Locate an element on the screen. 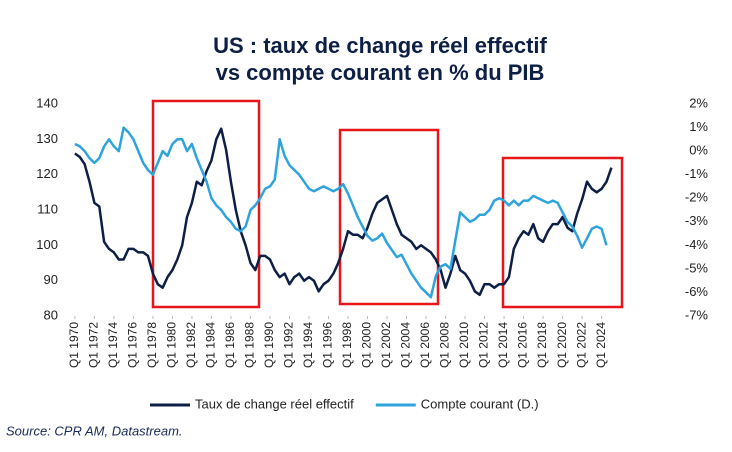  x-tick-label: Q1 1988 is located at coordinates (250, 345).